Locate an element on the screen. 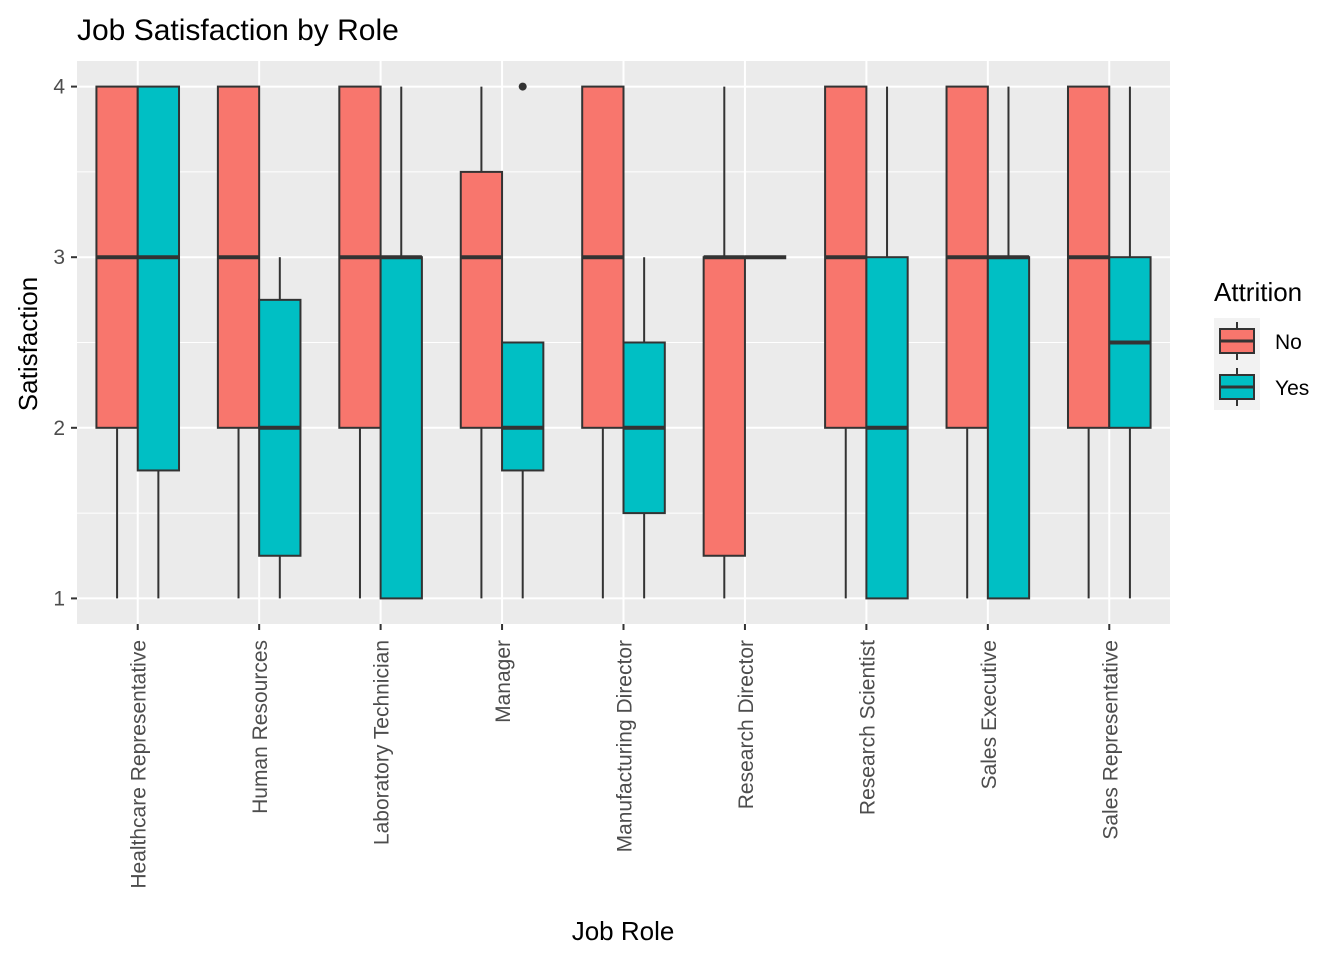 The image size is (1344, 960). box-healthcare-representative-no is located at coordinates (117, 342).